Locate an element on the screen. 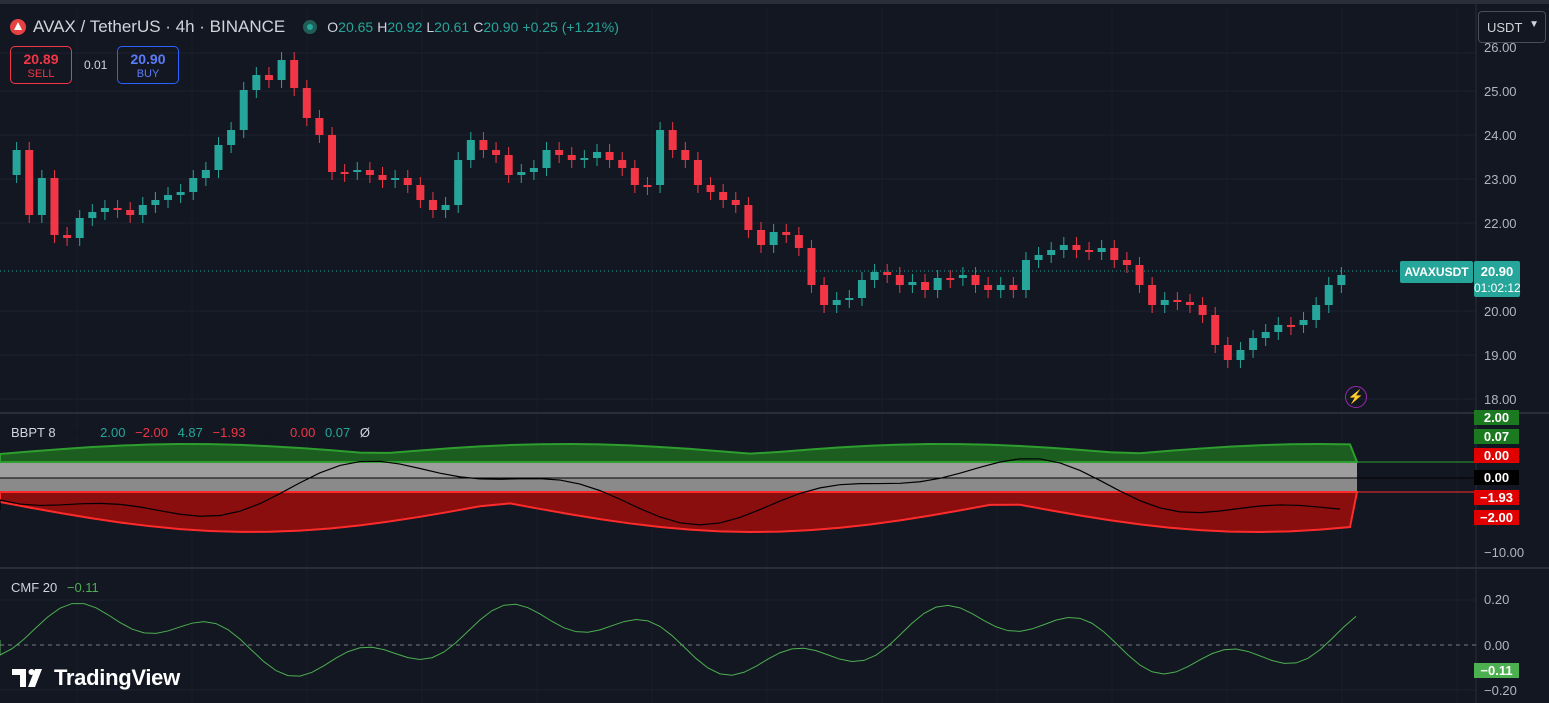 The height and width of the screenshot is (703, 1549). currency-select: USDT ▼ is located at coordinates (1512, 27).